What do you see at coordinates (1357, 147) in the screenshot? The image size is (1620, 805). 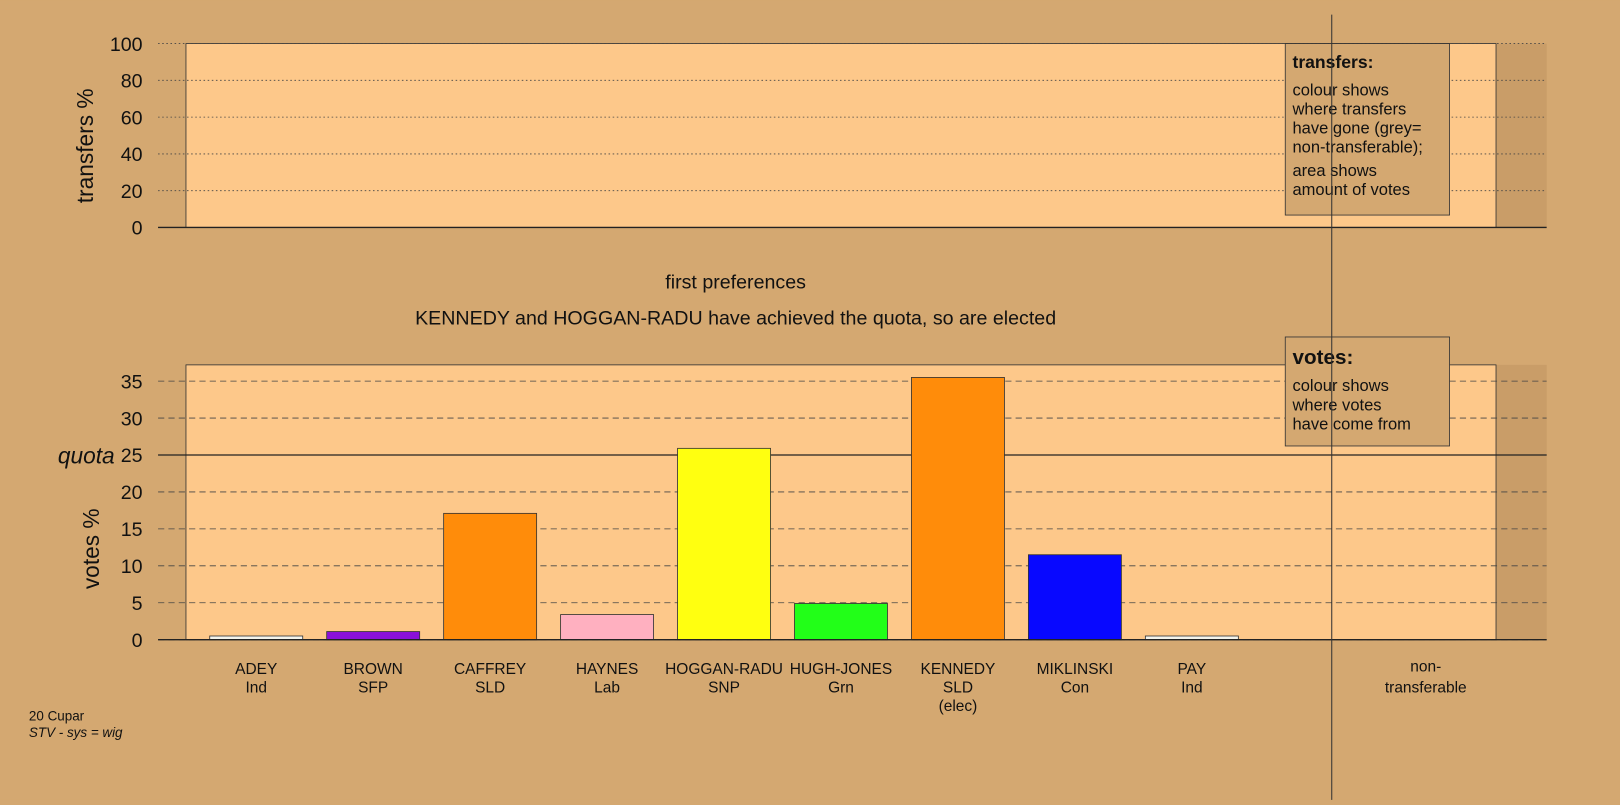 I see `legend-text: non-transferable);` at bounding box center [1357, 147].